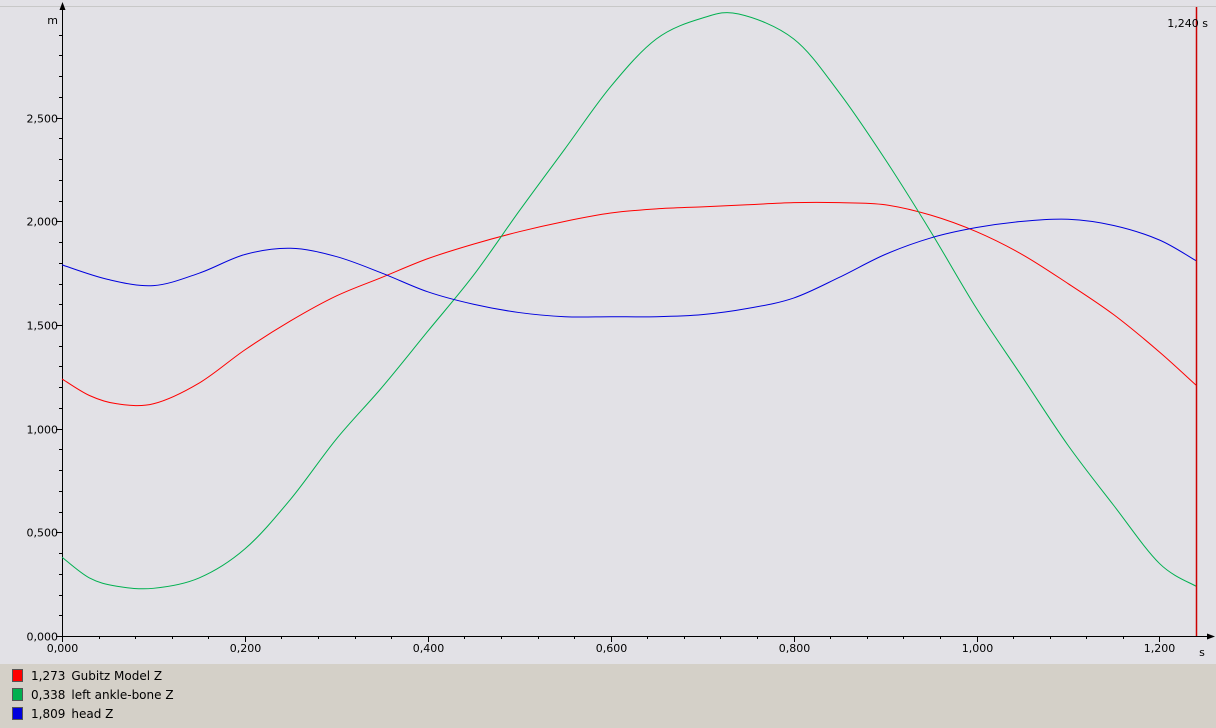  What do you see at coordinates (43, 637) in the screenshot?
I see `y-tick-label: 0,000` at bounding box center [43, 637].